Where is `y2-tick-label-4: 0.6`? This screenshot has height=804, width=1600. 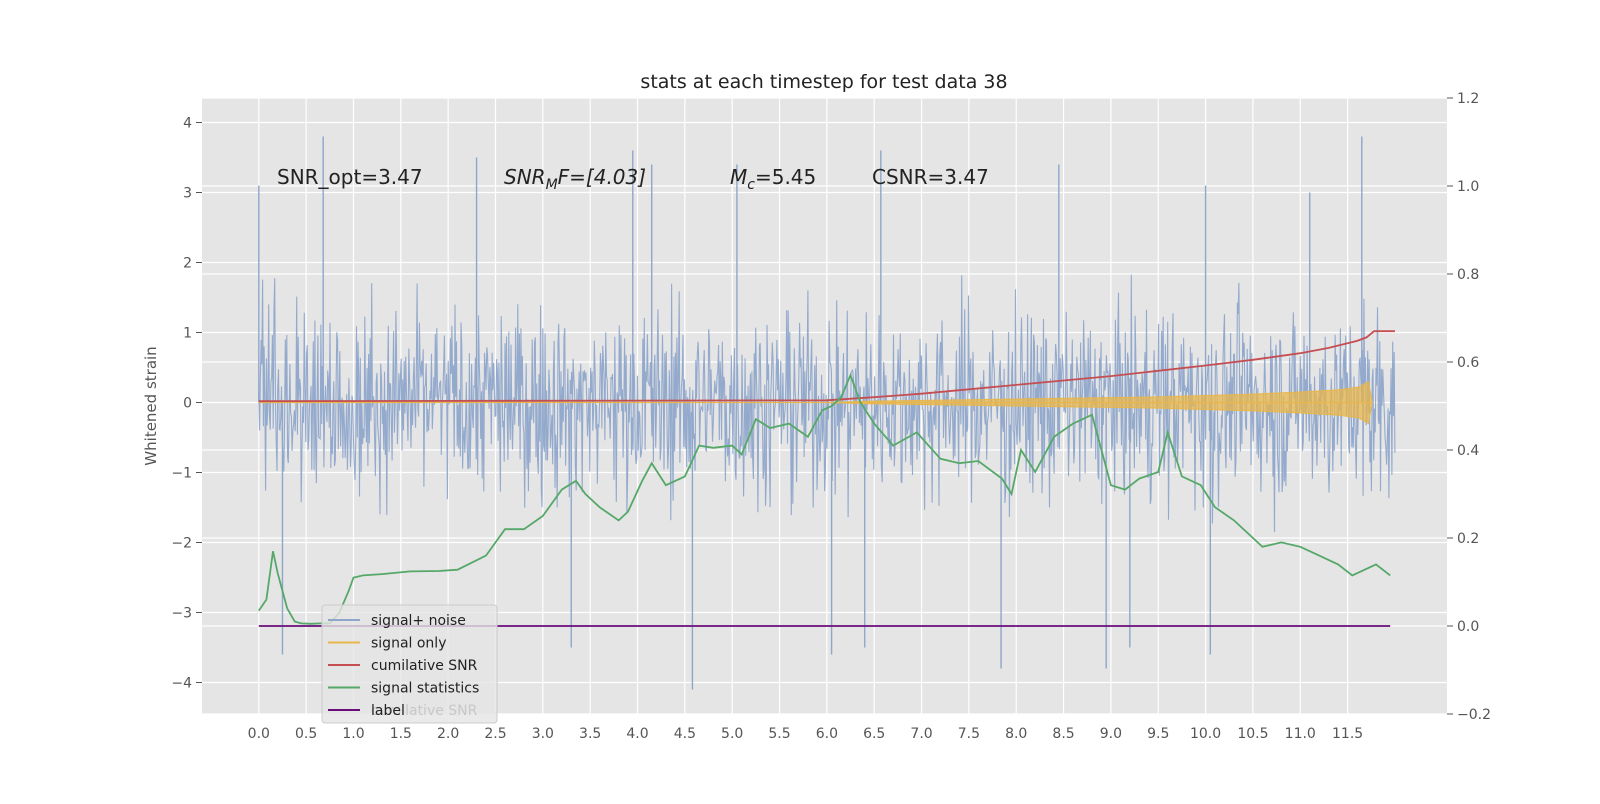 y2-tick-label-4: 0.6 is located at coordinates (1468, 363).